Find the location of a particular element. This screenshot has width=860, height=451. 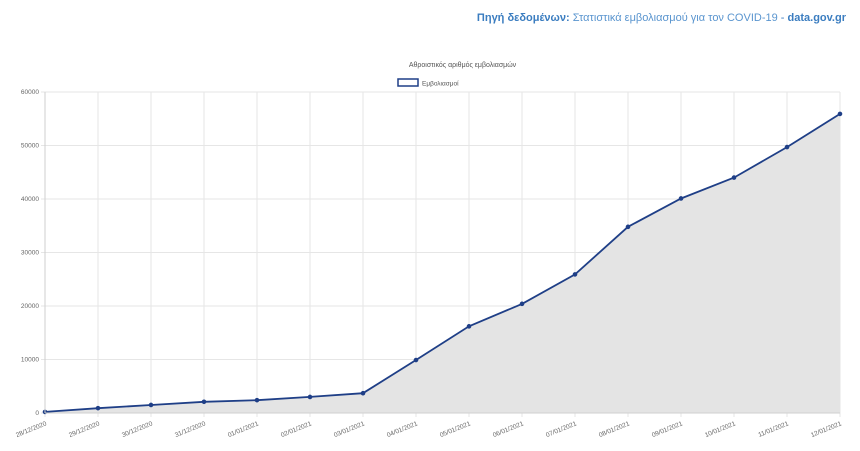

x-tick-label: 01/01/2021 is located at coordinates (243, 429).